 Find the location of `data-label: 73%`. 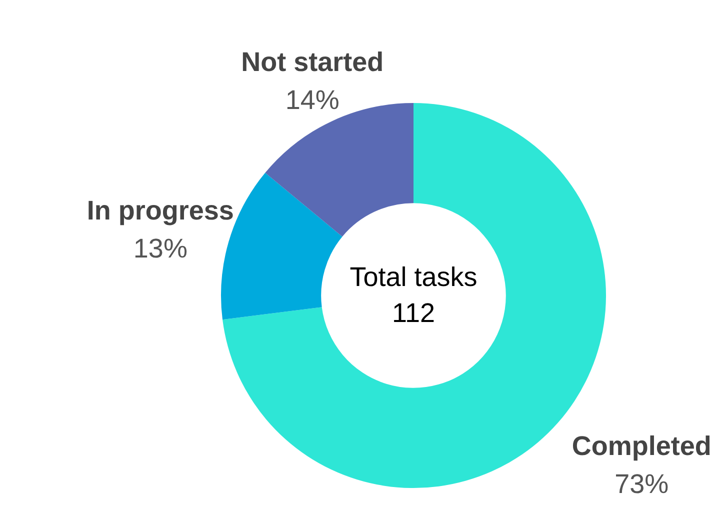

data-label: 73% is located at coordinates (641, 484).